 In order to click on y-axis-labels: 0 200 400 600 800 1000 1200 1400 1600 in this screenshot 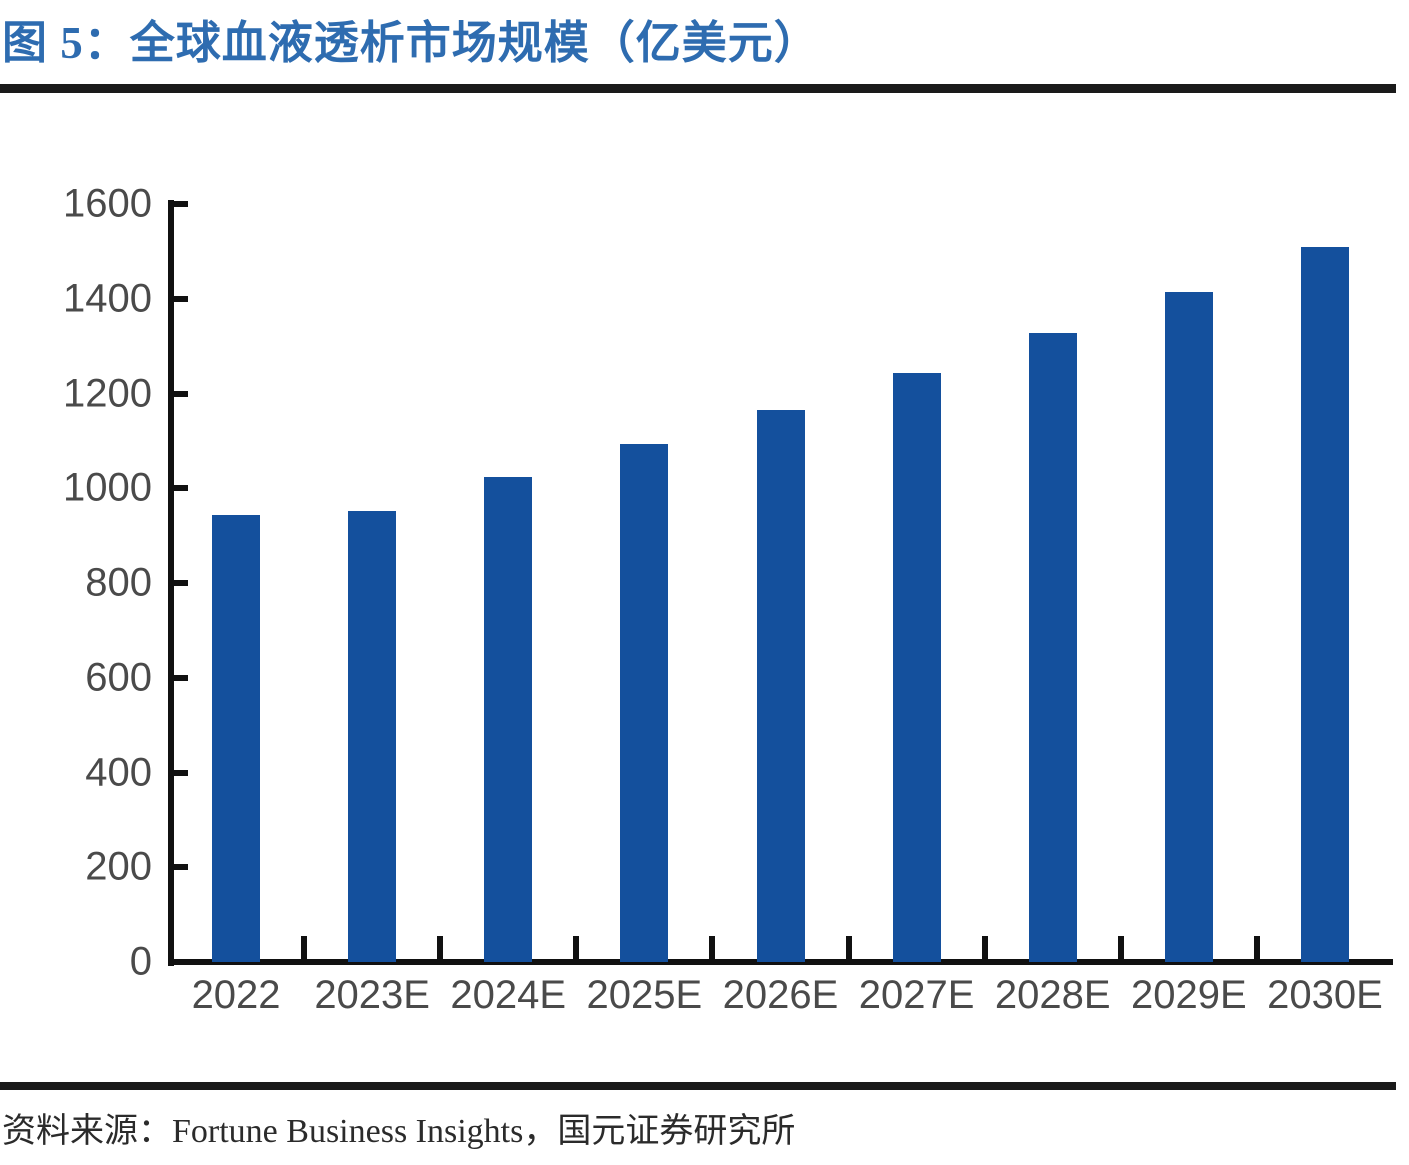, I will do `click(76, 580)`.